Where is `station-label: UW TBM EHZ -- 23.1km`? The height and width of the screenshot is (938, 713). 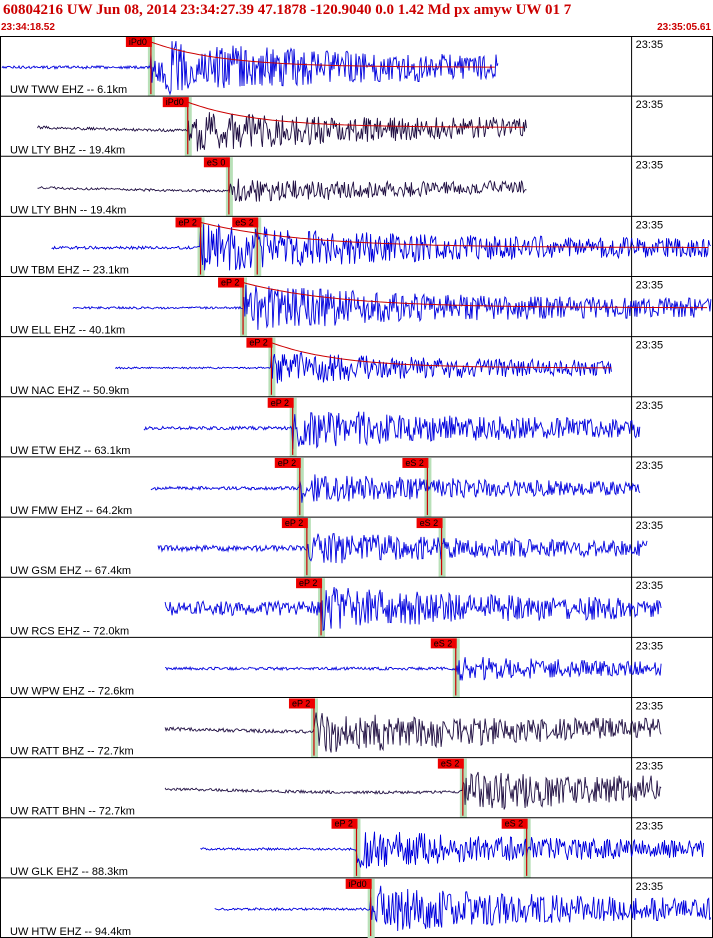
station-label: UW TBM EHZ -- 23.1km is located at coordinates (69, 271).